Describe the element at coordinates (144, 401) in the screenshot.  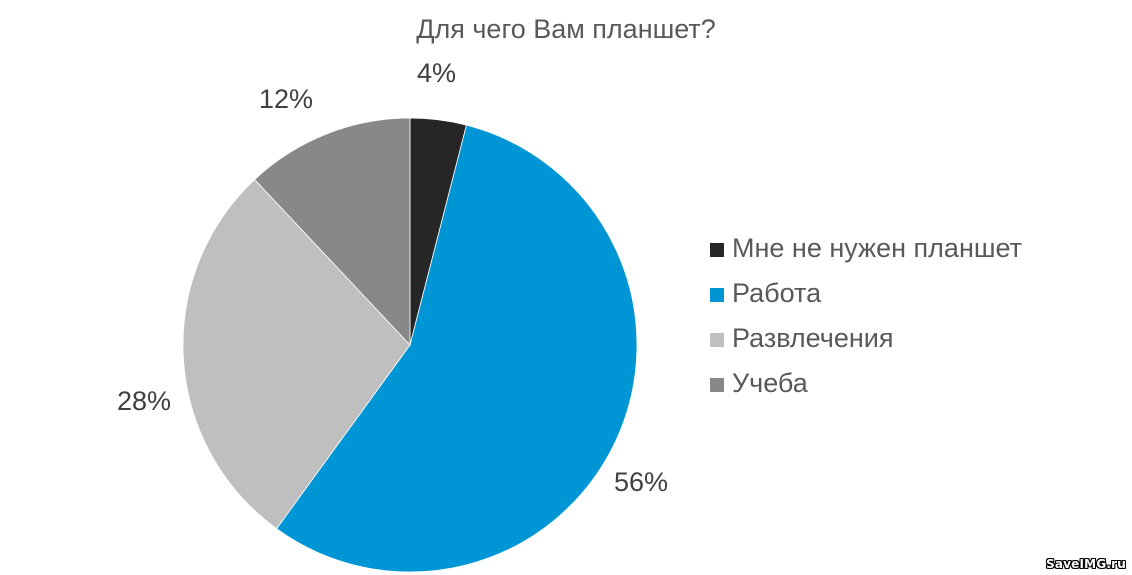
I see `data-label-entertainment: 28%` at that location.